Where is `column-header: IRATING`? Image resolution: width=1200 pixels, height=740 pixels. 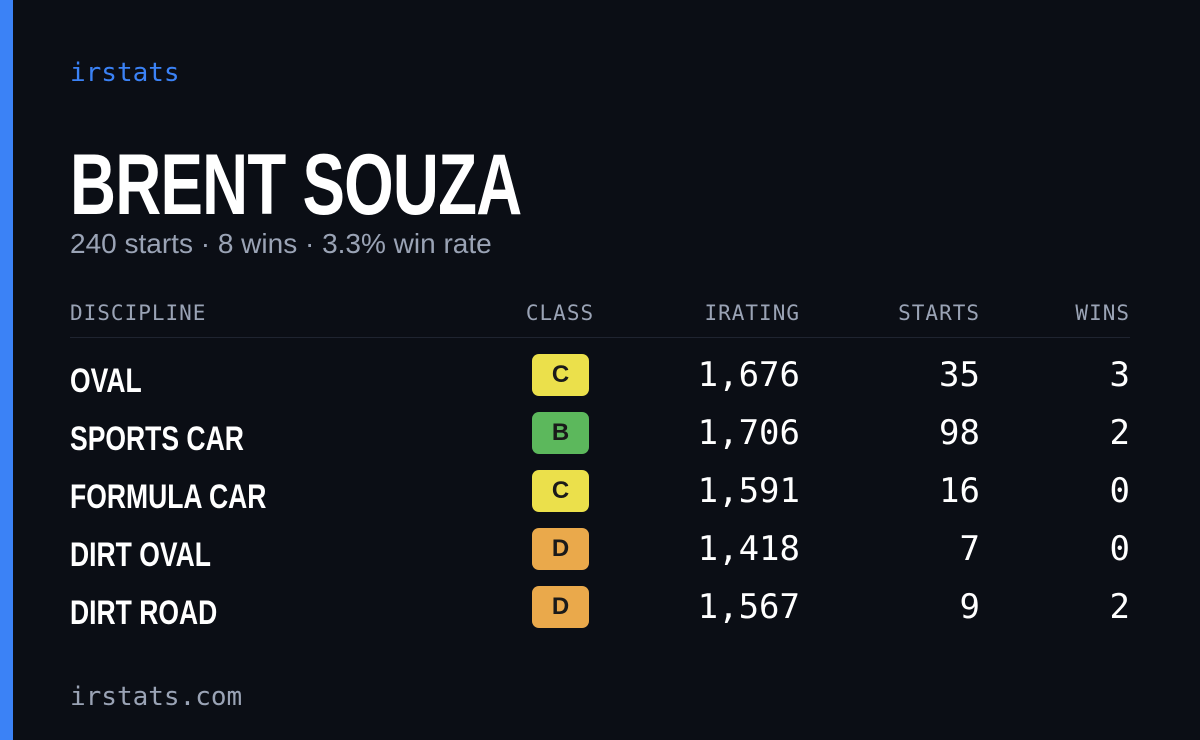
column-header: IRATING is located at coordinates (752, 313).